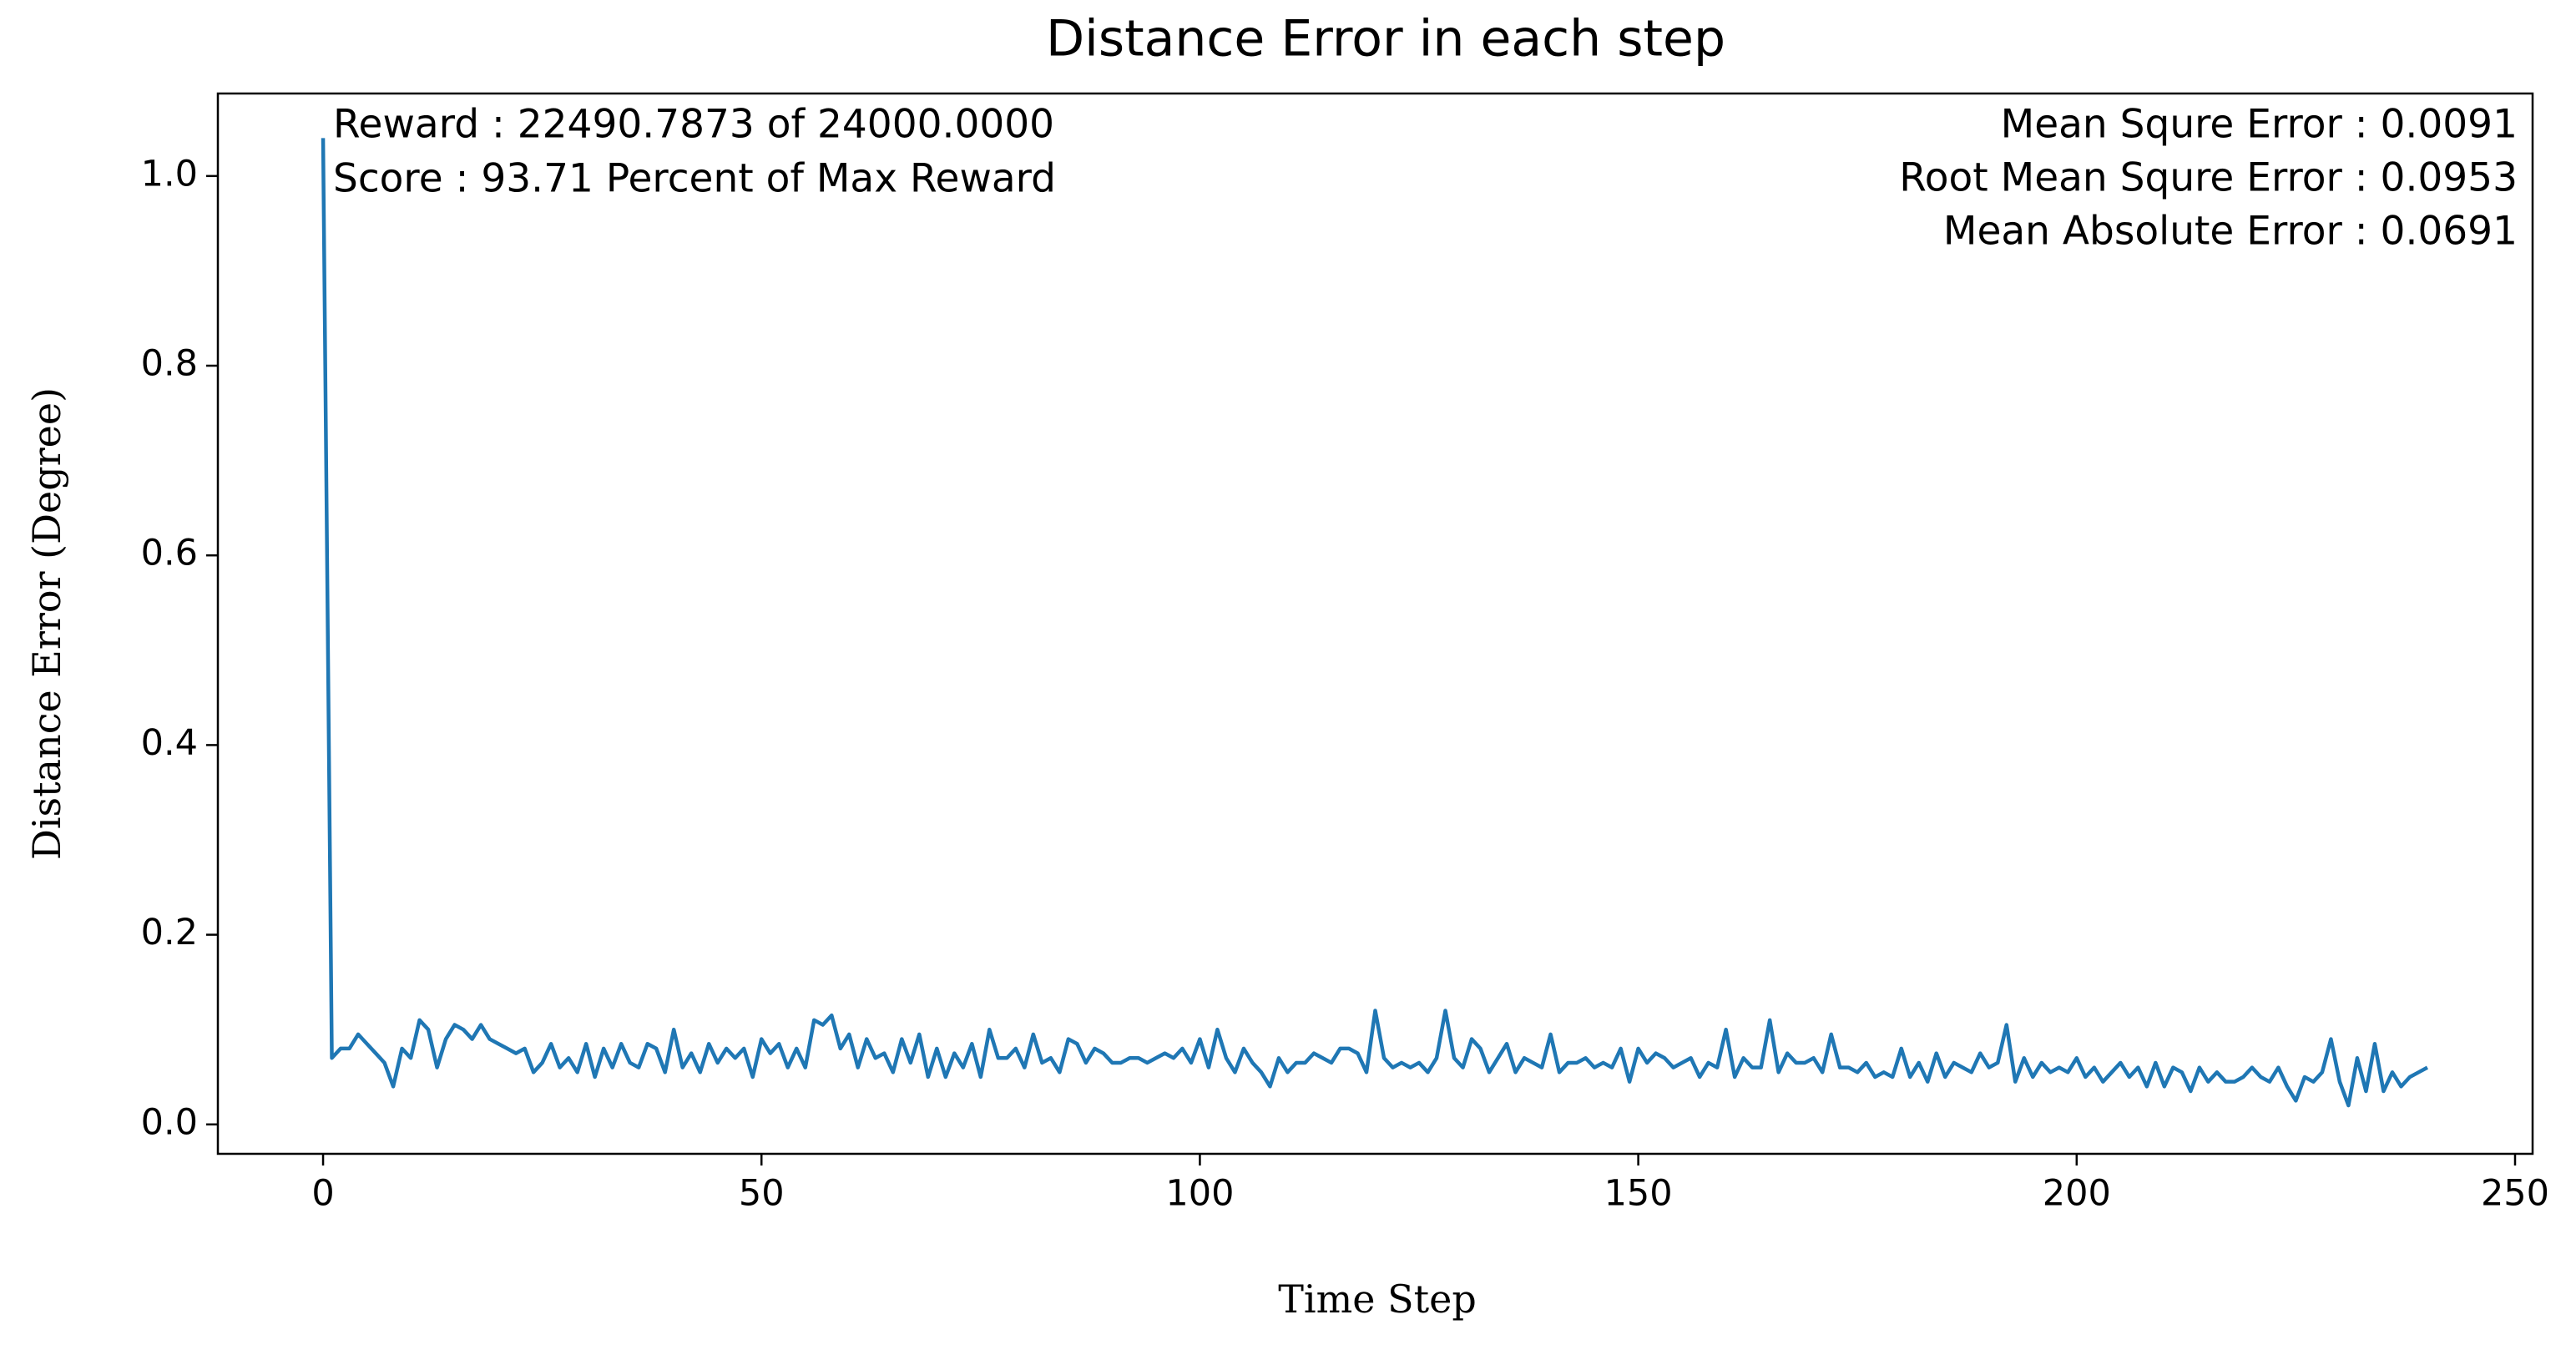 This screenshot has height=1345, width=2576. I want to click on x-tick-label: 150, so click(1638, 1194).